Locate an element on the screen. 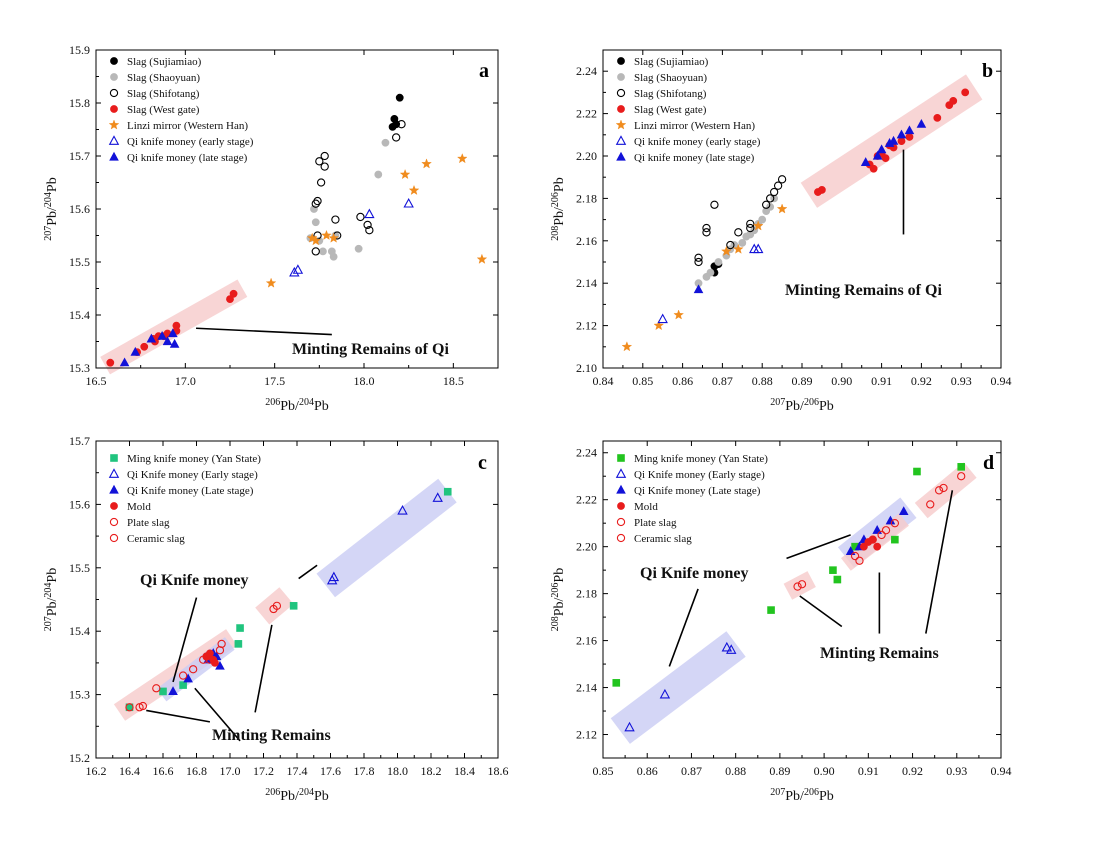 The image size is (1107, 861). y-tick-label: 2.12 is located at coordinates (586, 735).